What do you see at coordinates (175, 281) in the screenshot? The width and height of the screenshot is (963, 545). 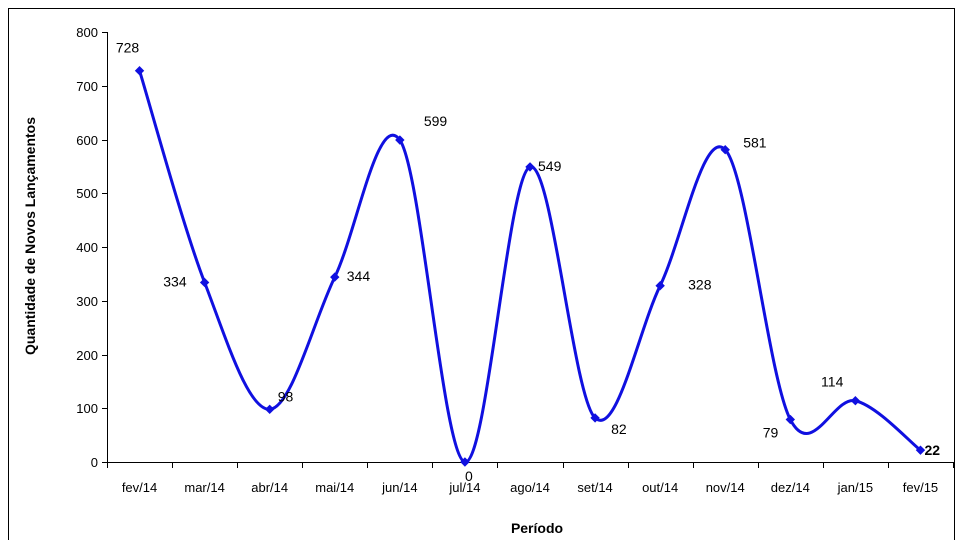 I see `data-label: 334` at bounding box center [175, 281].